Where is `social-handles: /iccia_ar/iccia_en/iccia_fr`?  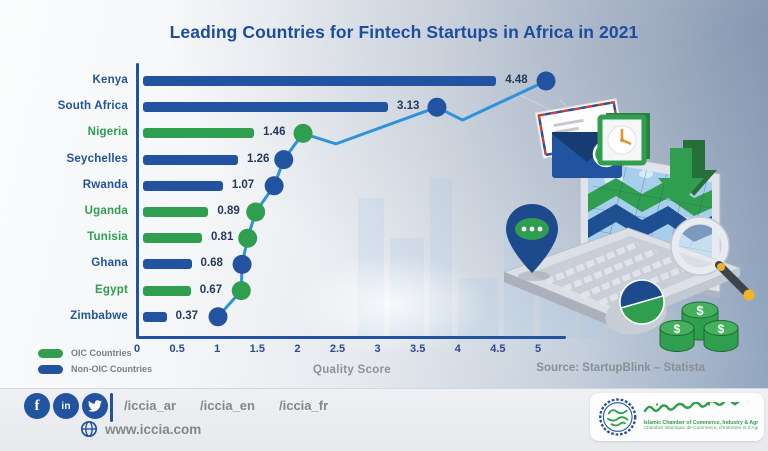
social-handles: /iccia_ar/iccia_en/iccia_fr is located at coordinates (226, 405).